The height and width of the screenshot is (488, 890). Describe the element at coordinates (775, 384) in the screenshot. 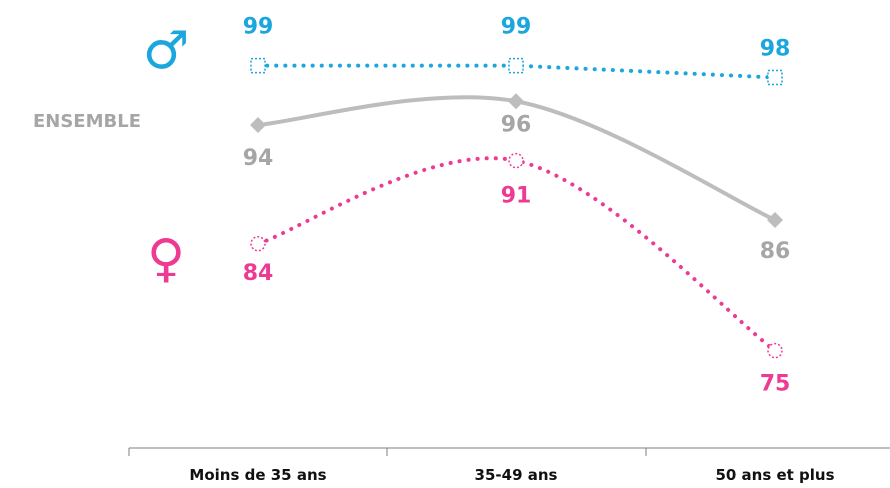

I see `data-label-s3-3: 75` at that location.